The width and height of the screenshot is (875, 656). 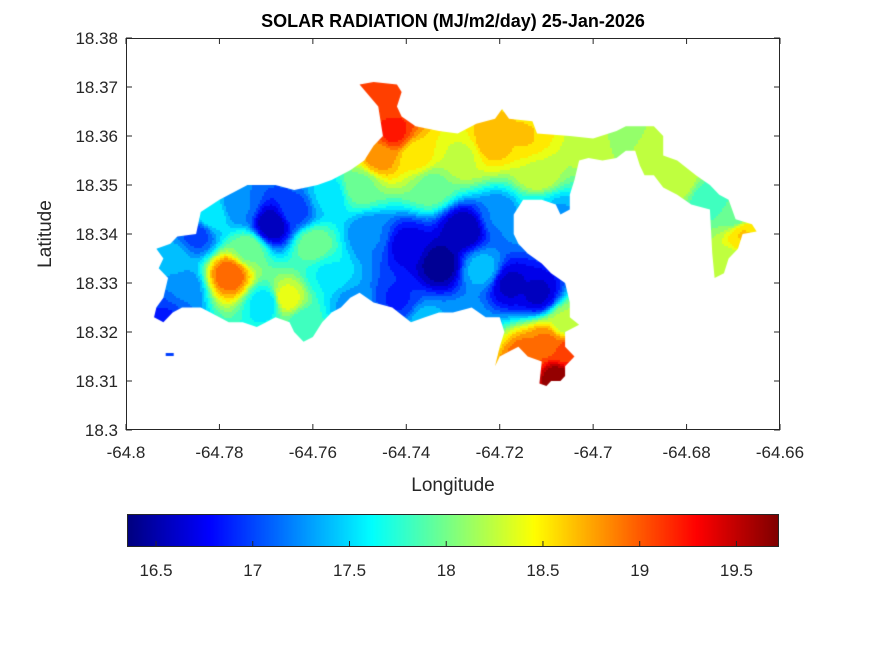 What do you see at coordinates (452, 485) in the screenshot?
I see `x-axis-label: Longitude` at bounding box center [452, 485].